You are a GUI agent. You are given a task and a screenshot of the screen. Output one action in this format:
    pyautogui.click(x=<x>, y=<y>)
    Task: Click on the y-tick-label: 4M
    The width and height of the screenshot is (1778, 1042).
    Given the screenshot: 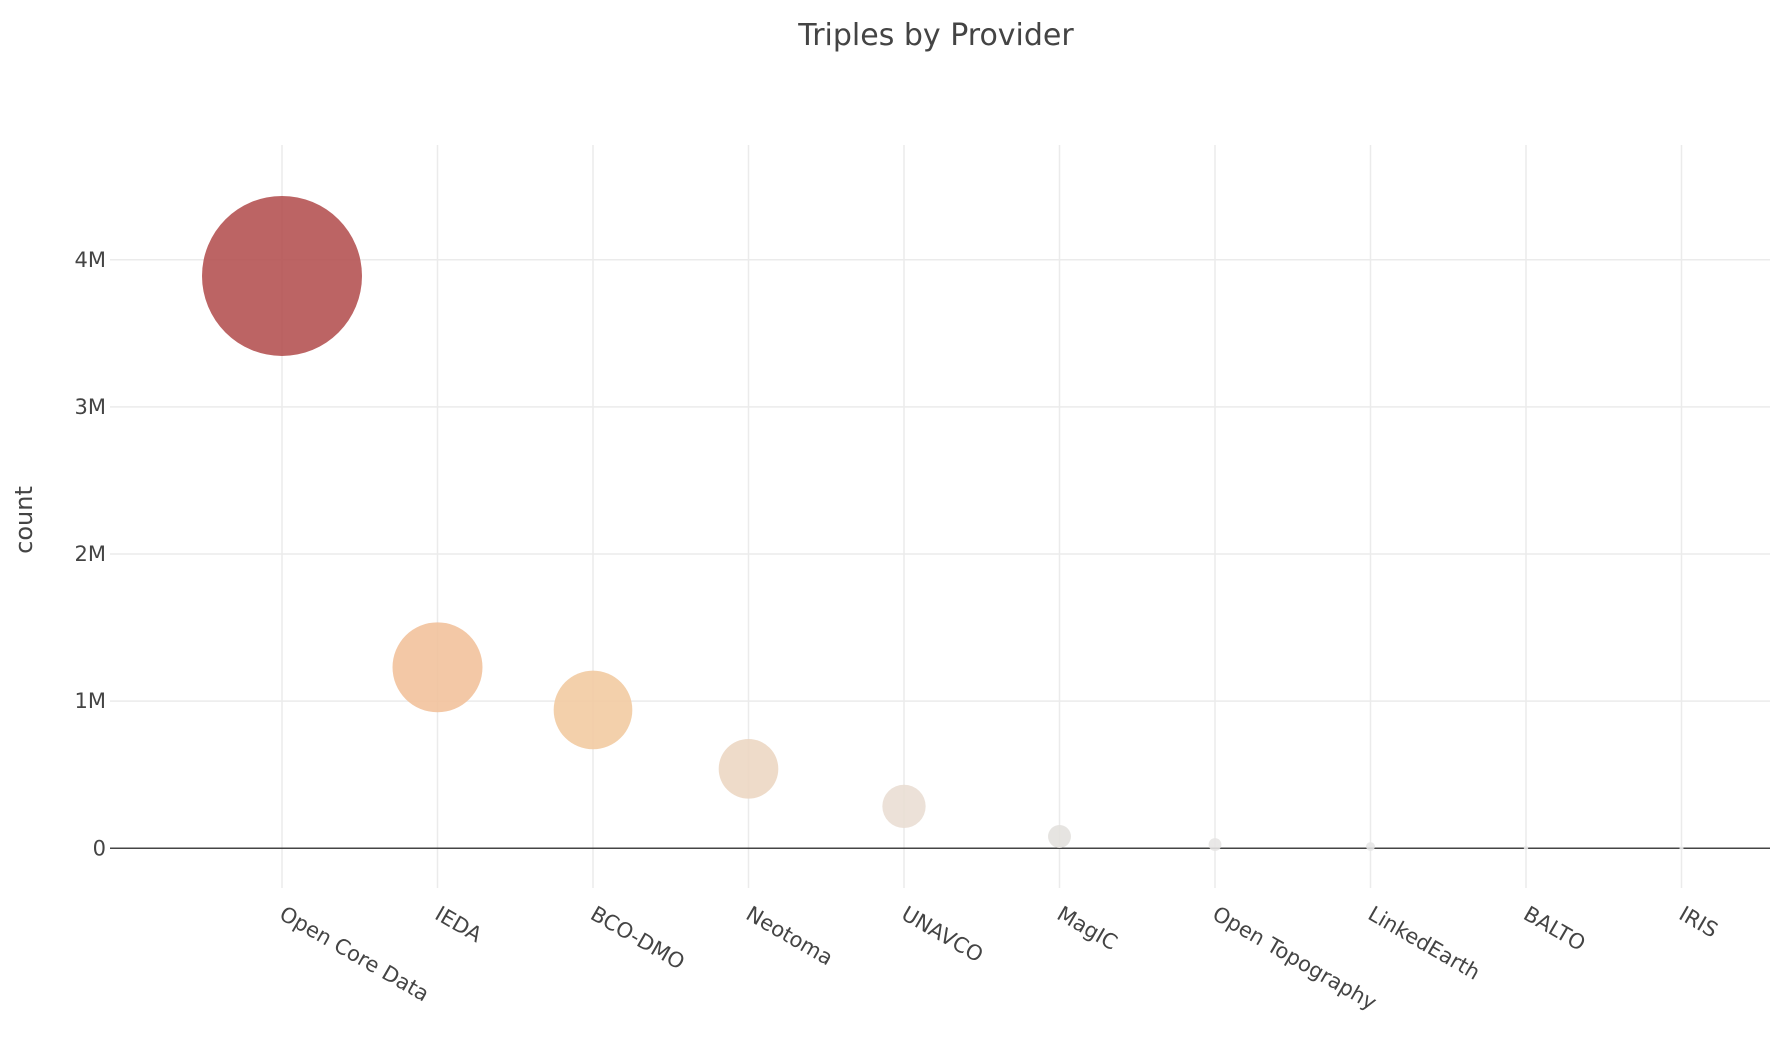 What is the action you would take?
    pyautogui.click(x=90, y=260)
    